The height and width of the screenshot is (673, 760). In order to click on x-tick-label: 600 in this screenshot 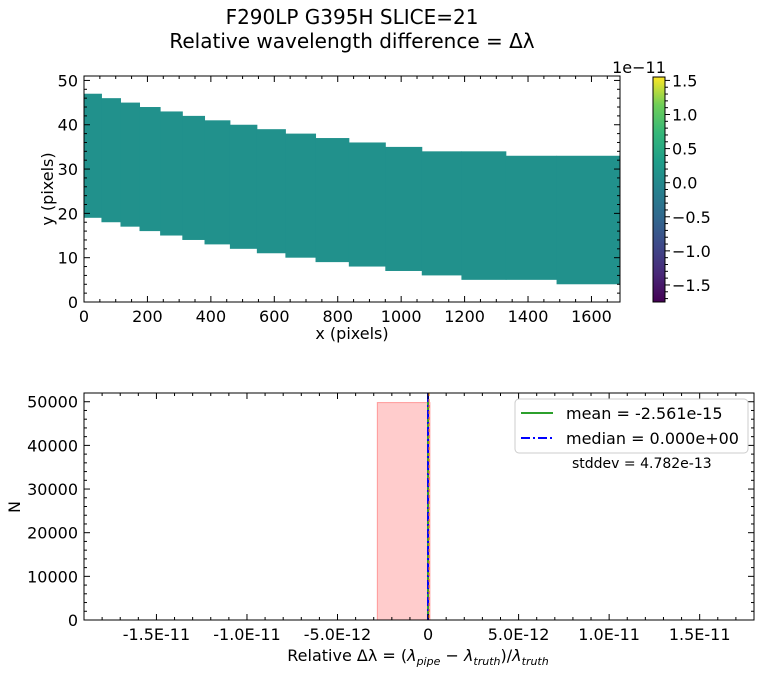, I will do `click(274, 316)`.